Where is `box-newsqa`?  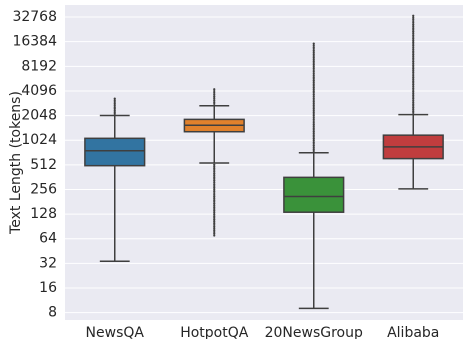
box-newsqa is located at coordinates (115, 179).